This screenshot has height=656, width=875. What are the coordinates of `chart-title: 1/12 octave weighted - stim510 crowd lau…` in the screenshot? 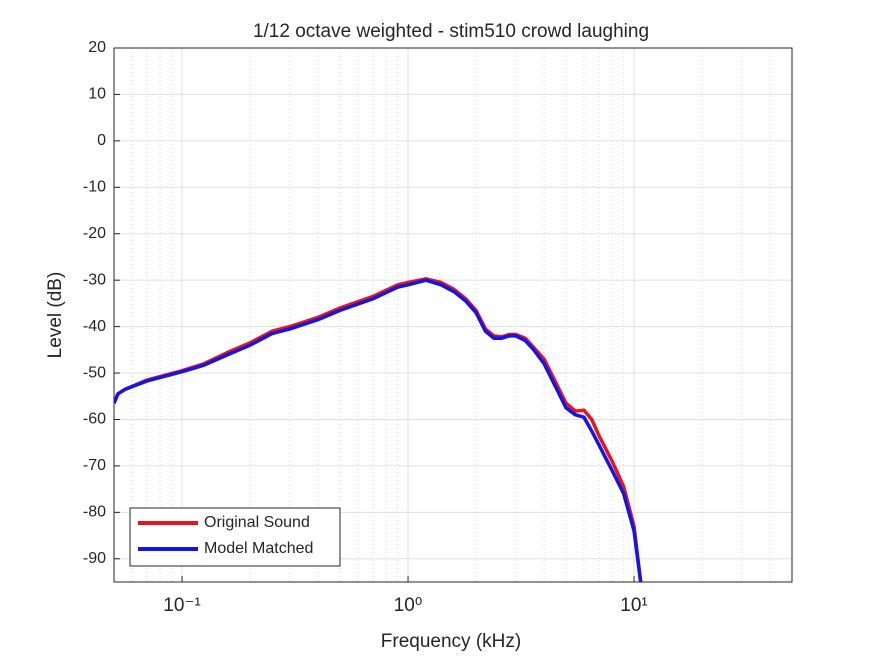 It's located at (451, 31).